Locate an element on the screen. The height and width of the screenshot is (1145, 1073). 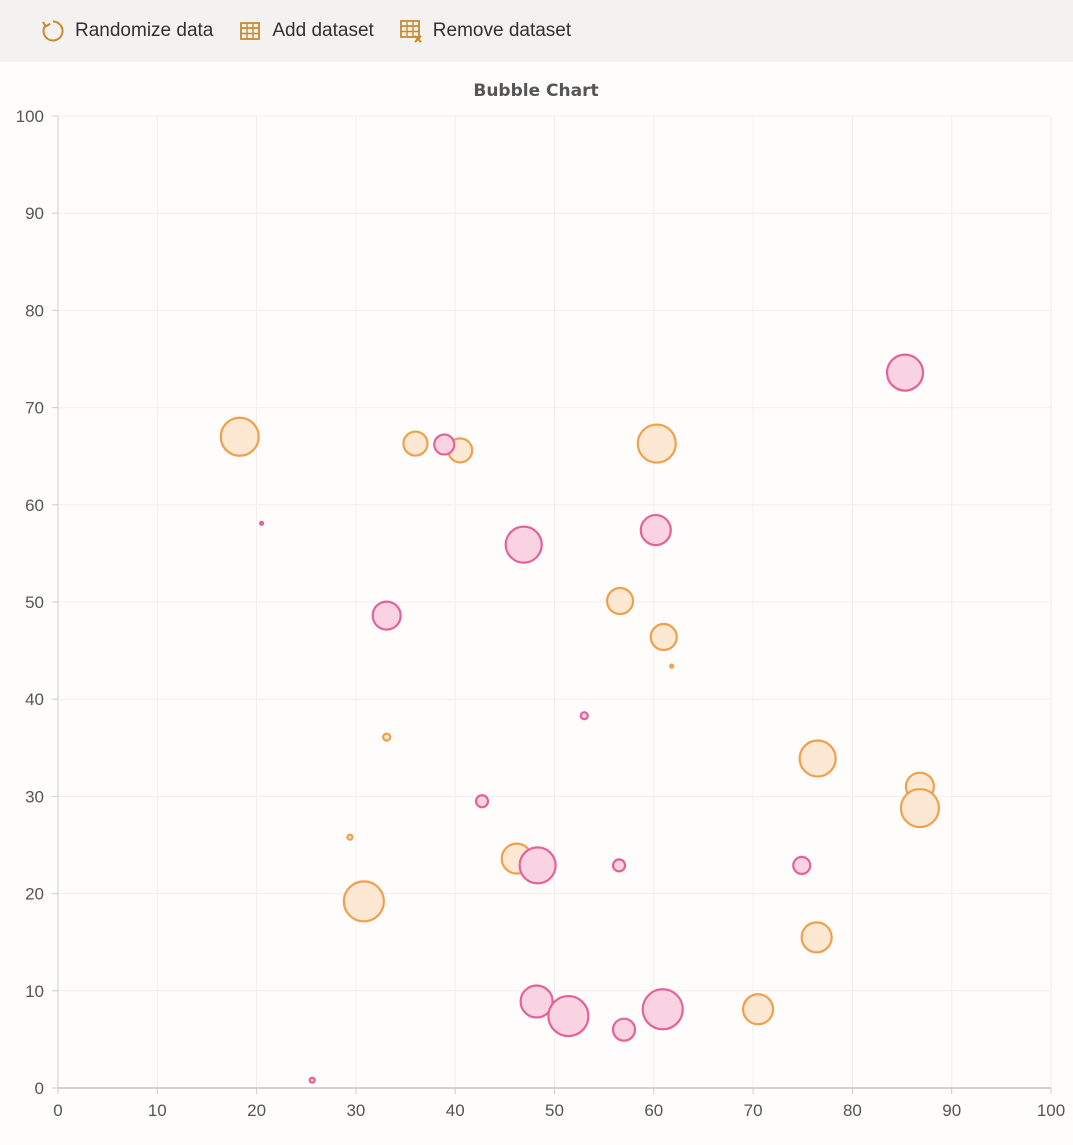
x-tick-label: 50 is located at coordinates (554, 1110).